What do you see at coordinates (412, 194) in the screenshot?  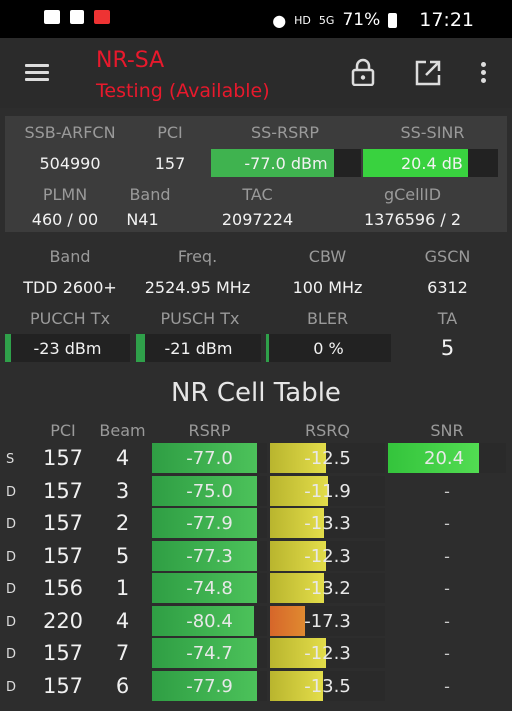 I see `gcellid-label: gCellID` at bounding box center [412, 194].